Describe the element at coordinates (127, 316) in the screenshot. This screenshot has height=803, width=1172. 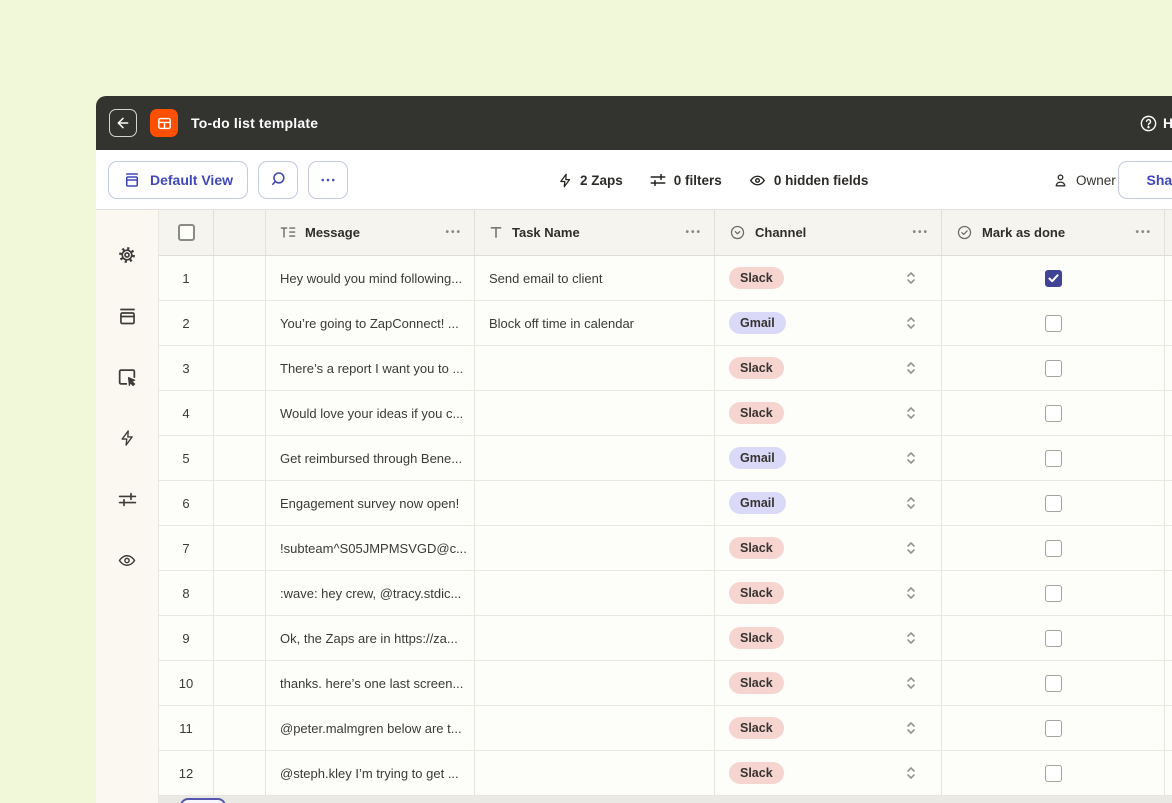
I see `sidebar-item-views` at that location.